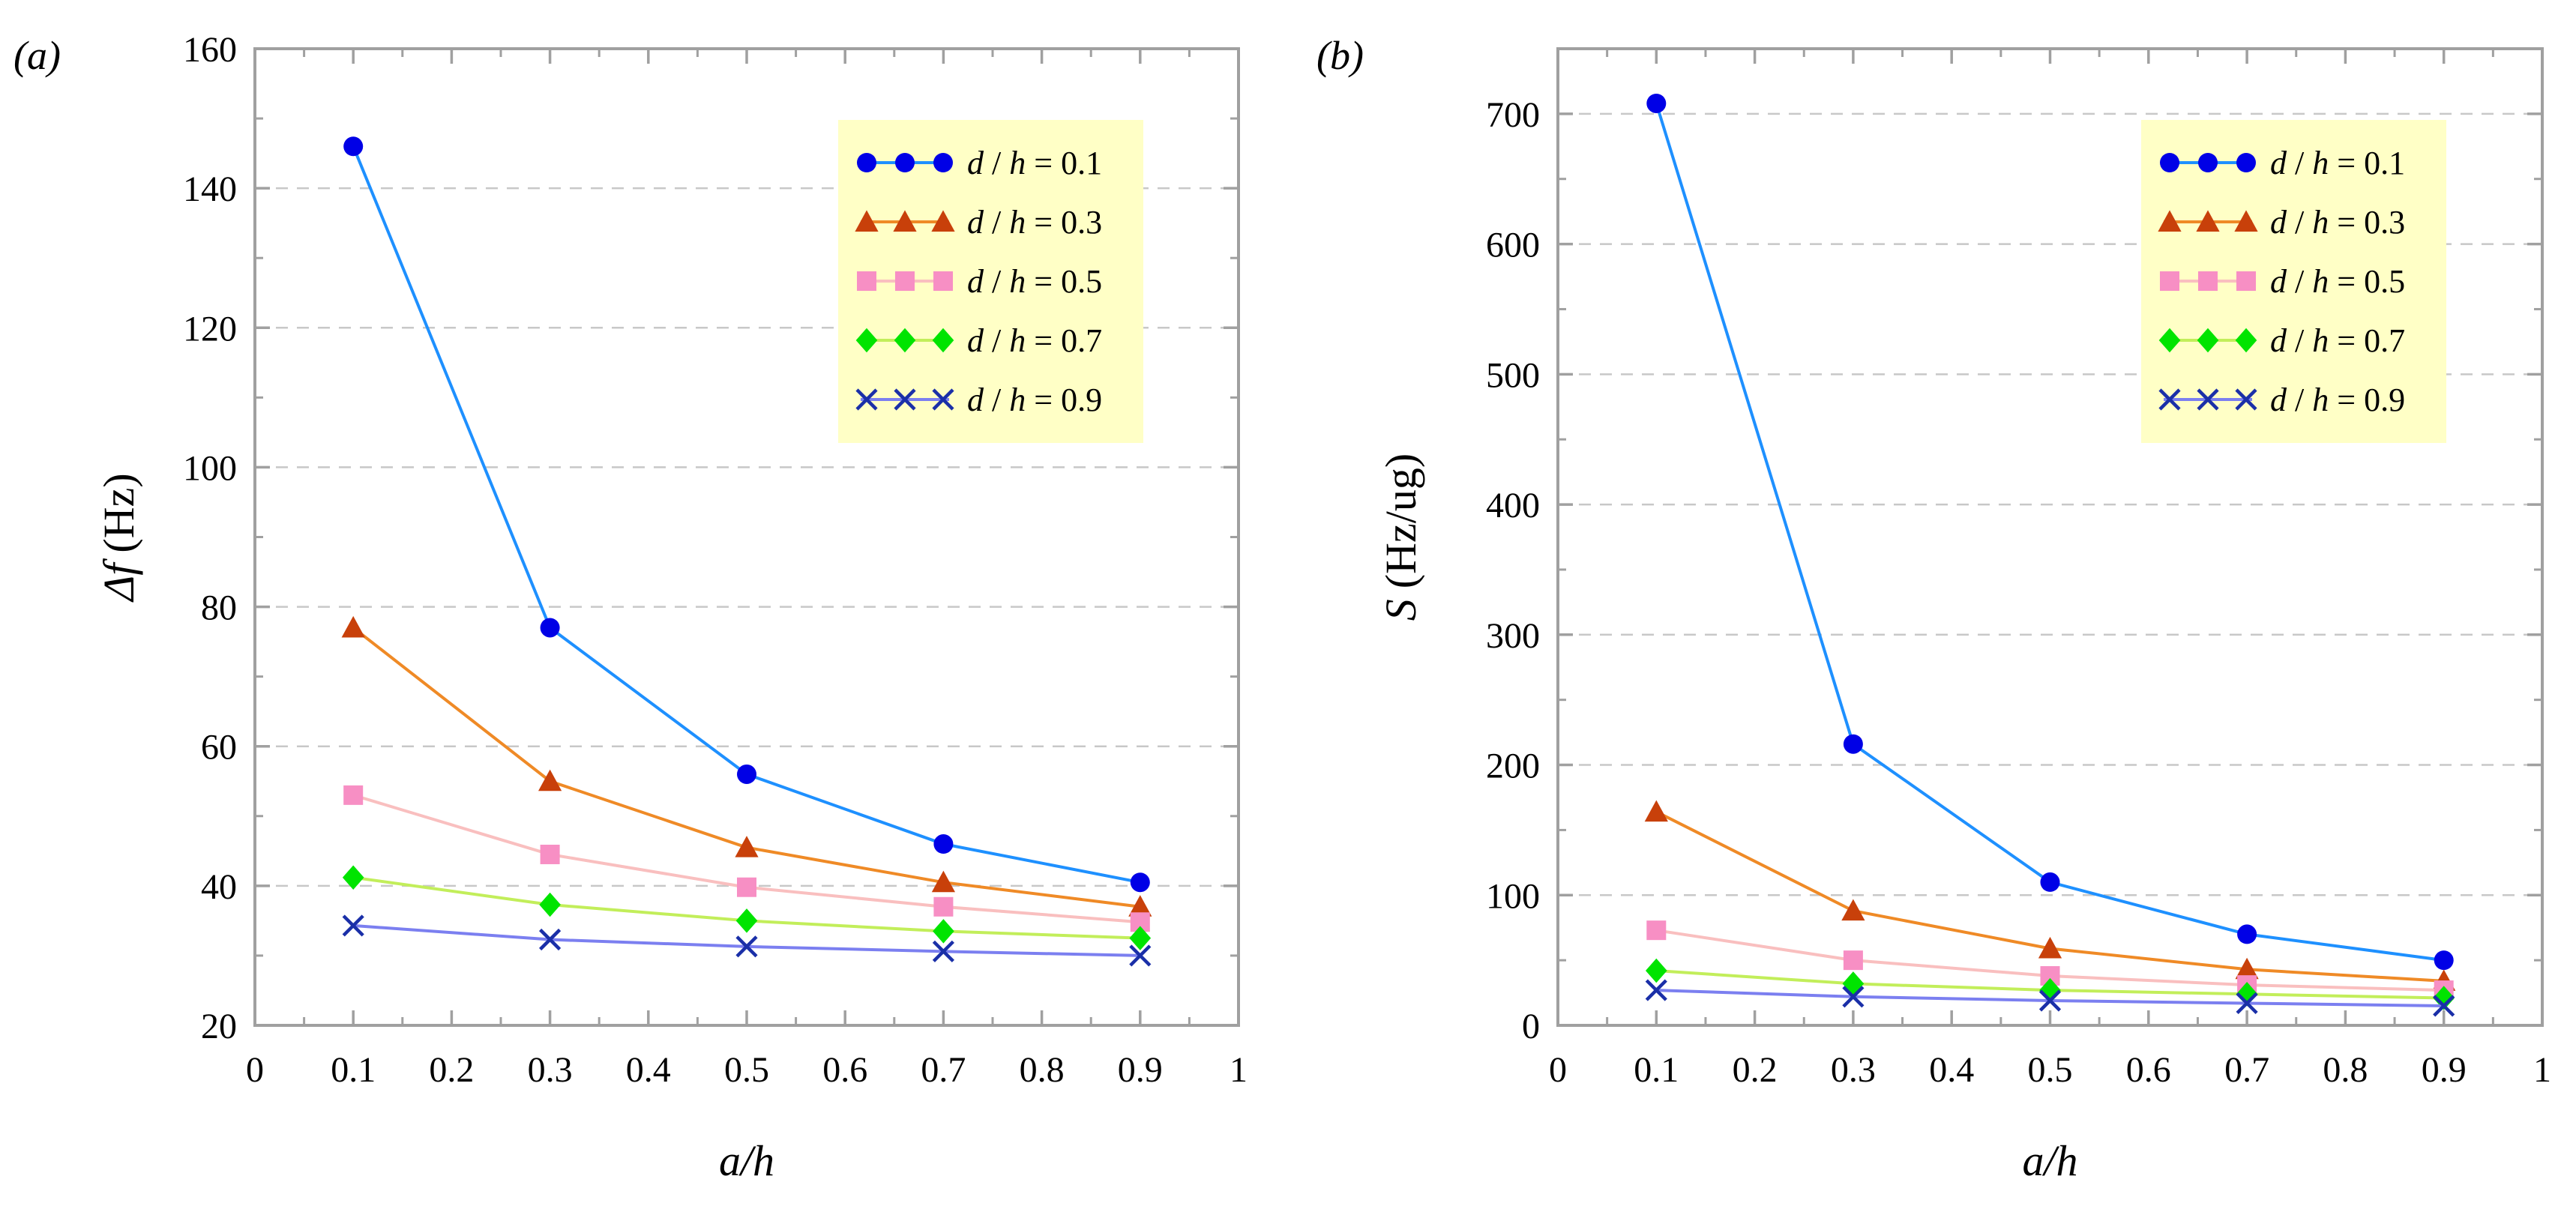  I want to click on panel-label: (b), so click(1340, 55).